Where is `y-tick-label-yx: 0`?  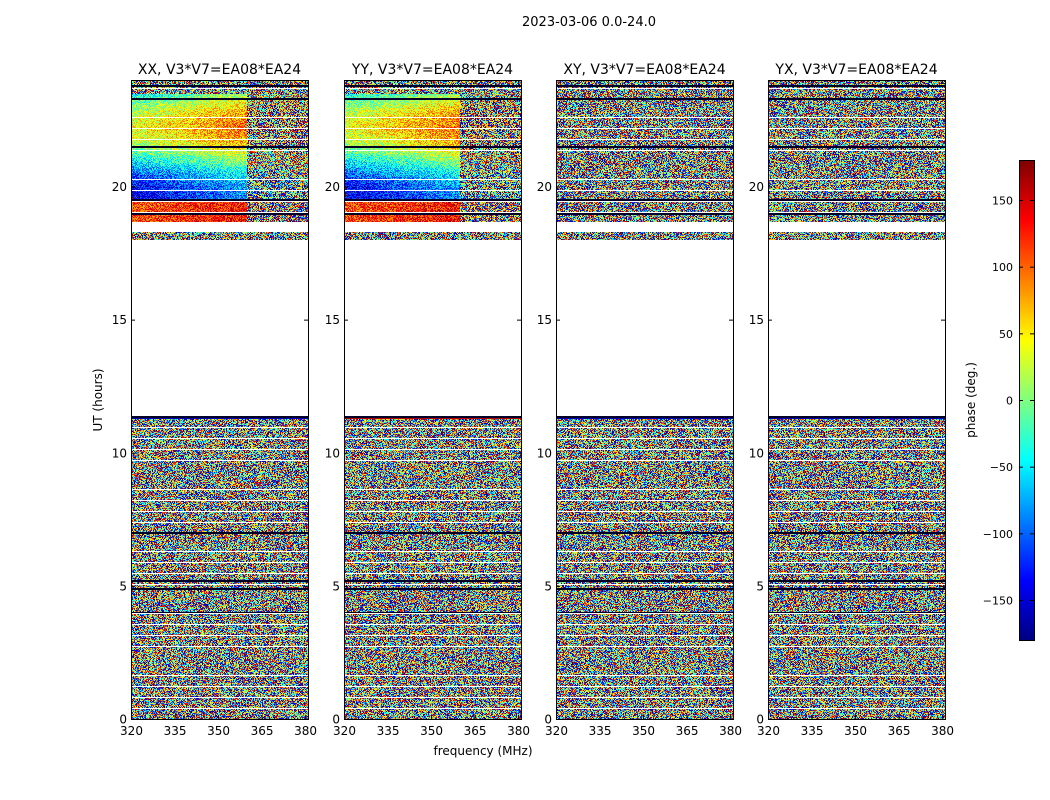
y-tick-label-yx: 0 is located at coordinates (760, 720).